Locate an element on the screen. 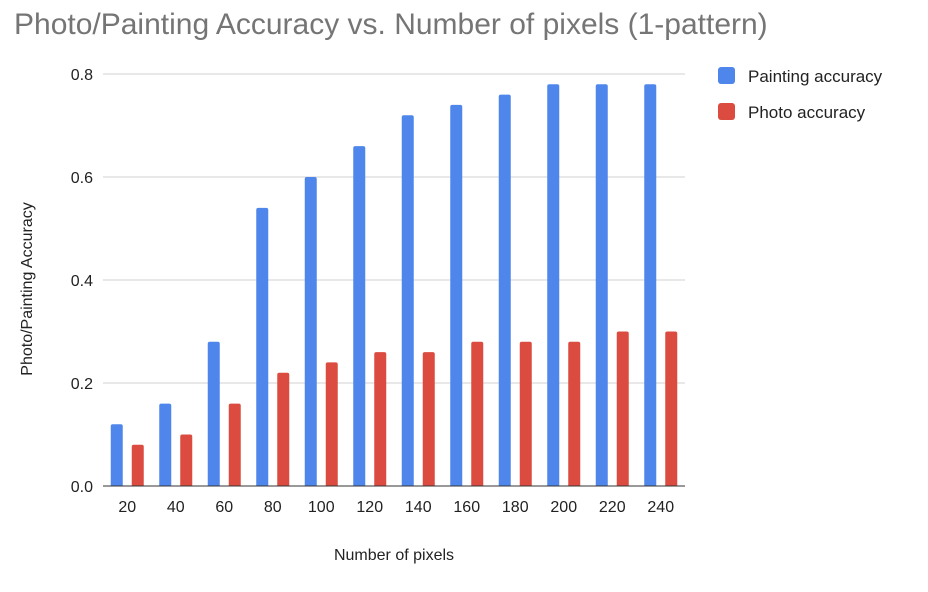 The height and width of the screenshot is (592, 928). y-tick-label: 0.2 is located at coordinates (82, 384).